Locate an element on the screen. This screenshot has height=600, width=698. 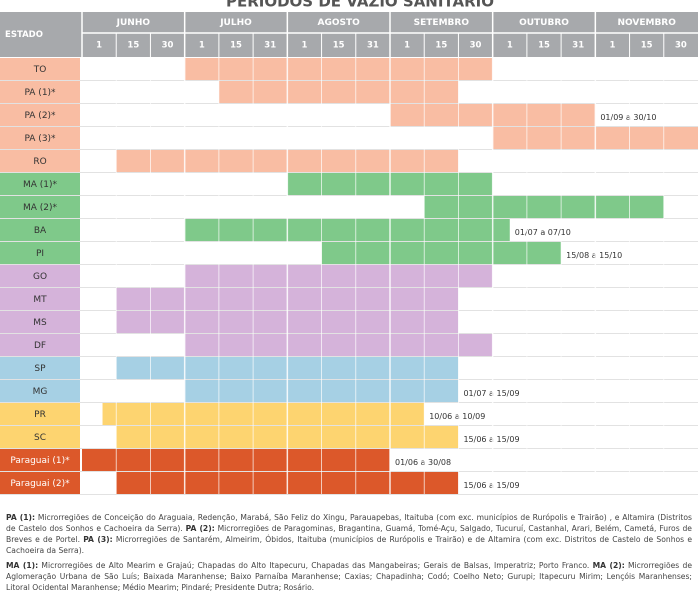
state-label: MA (2)* is located at coordinates (40, 208).